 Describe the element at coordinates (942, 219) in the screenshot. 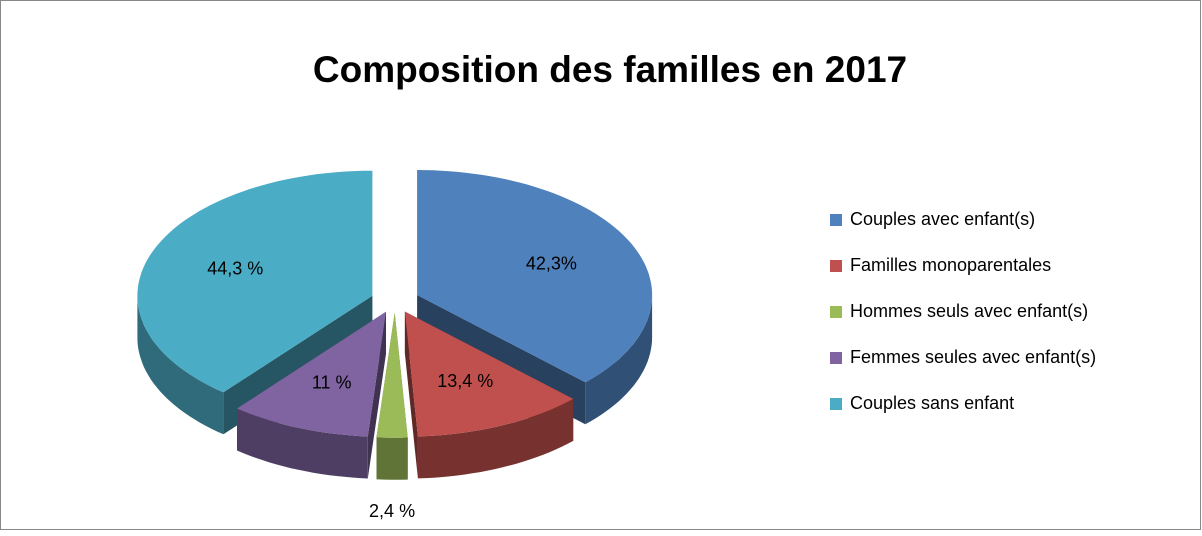

I see `legend-label: Couples avec enfant(s)` at that location.